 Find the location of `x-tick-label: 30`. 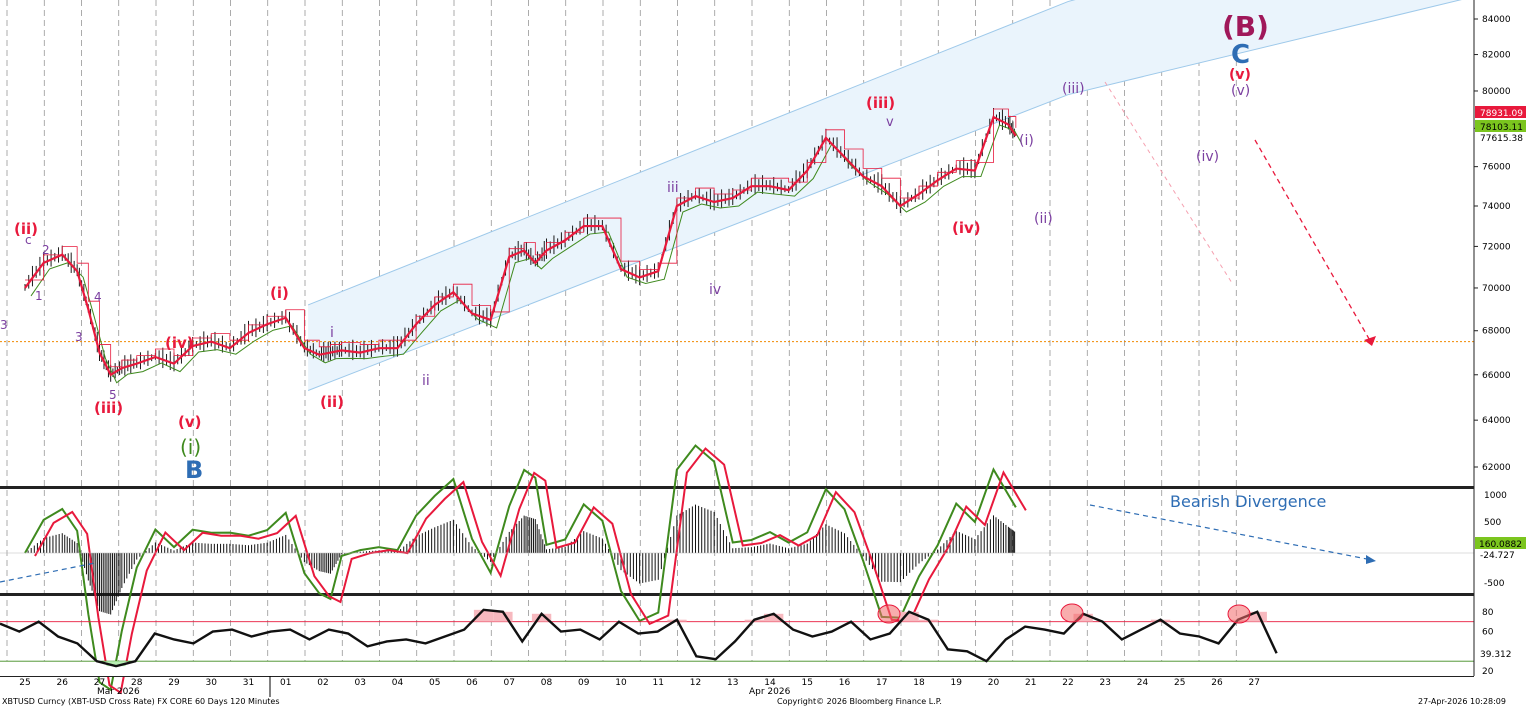

x-tick-label: 30 is located at coordinates (212, 683).